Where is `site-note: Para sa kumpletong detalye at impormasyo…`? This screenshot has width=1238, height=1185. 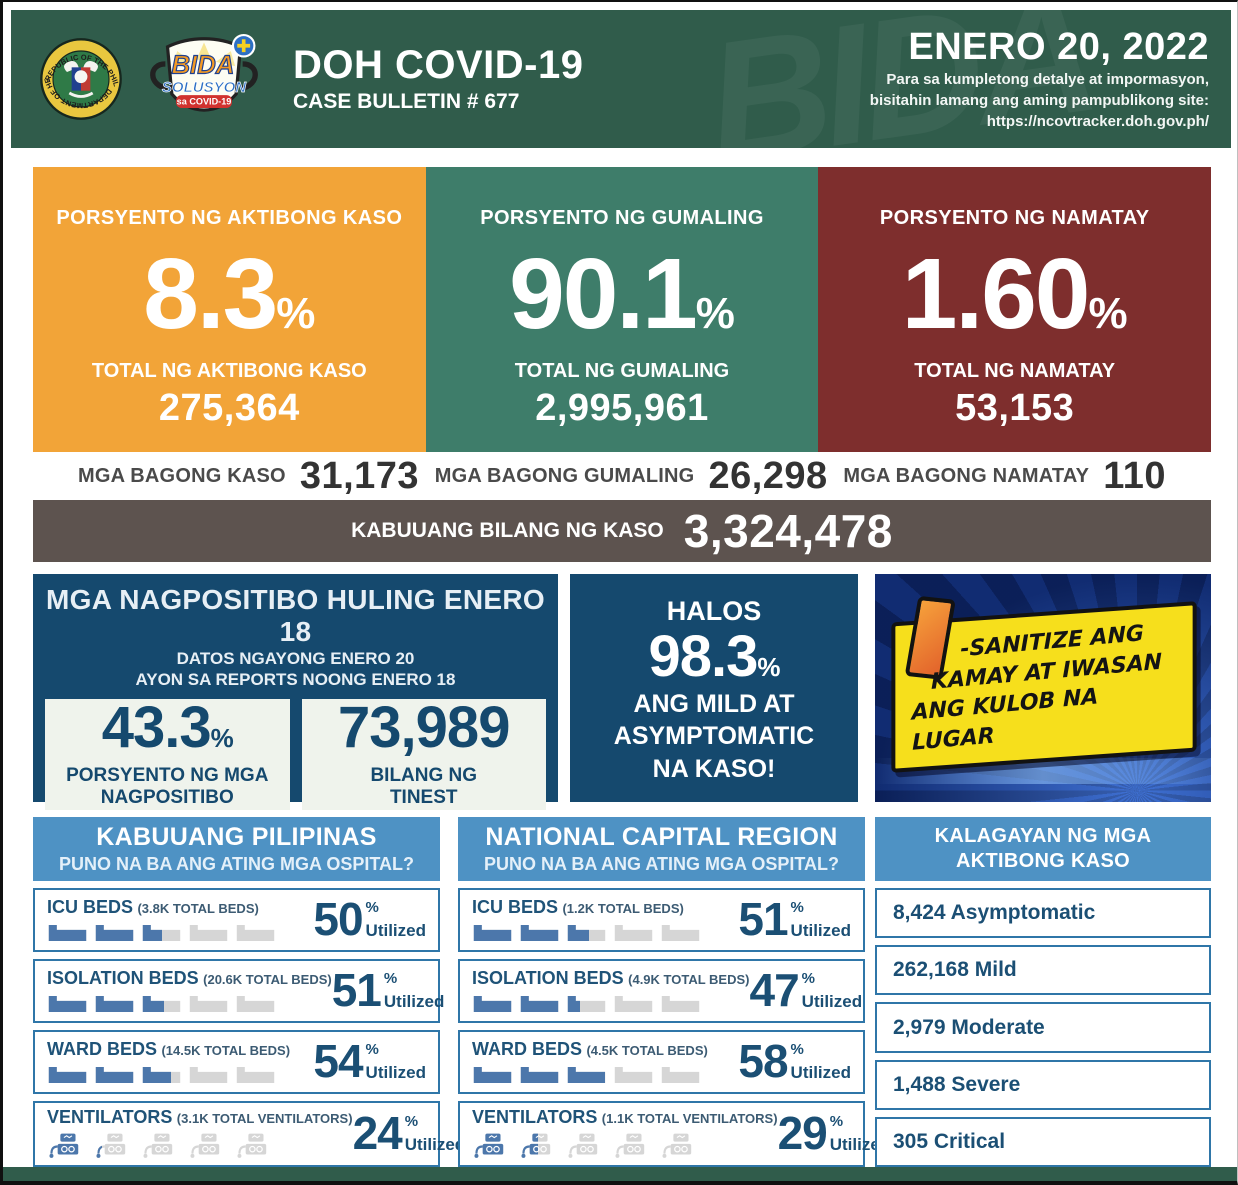 site-note: Para sa kumpletong detalye at impormasyo… is located at coordinates (1039, 100).